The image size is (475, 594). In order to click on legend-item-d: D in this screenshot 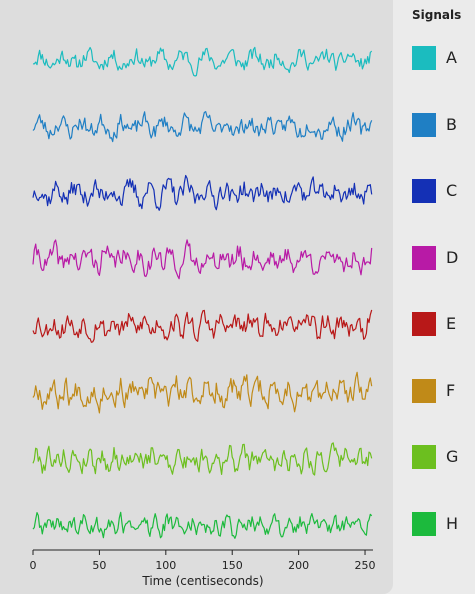, I will do `click(442, 258)`.